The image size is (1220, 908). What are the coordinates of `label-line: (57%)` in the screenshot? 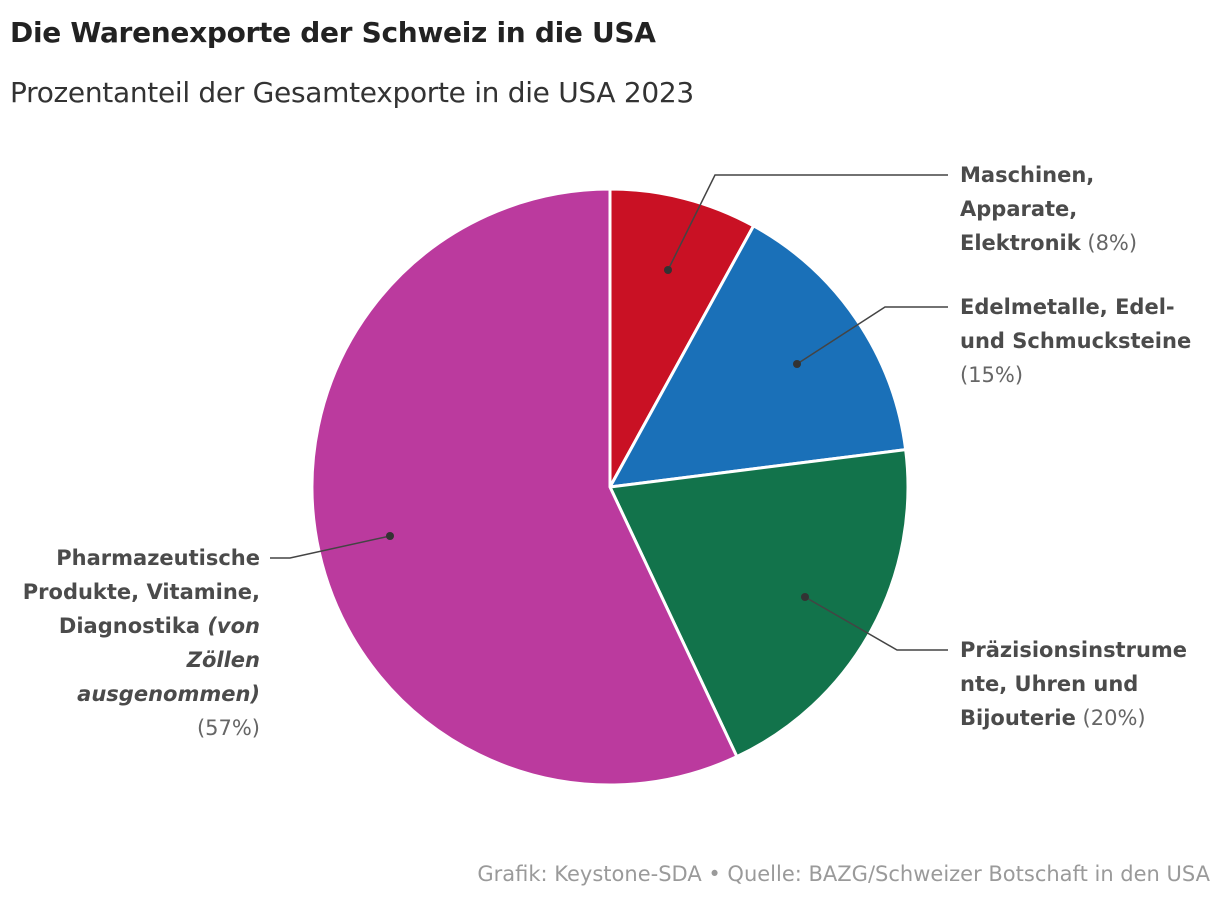 It's located at (141, 728).